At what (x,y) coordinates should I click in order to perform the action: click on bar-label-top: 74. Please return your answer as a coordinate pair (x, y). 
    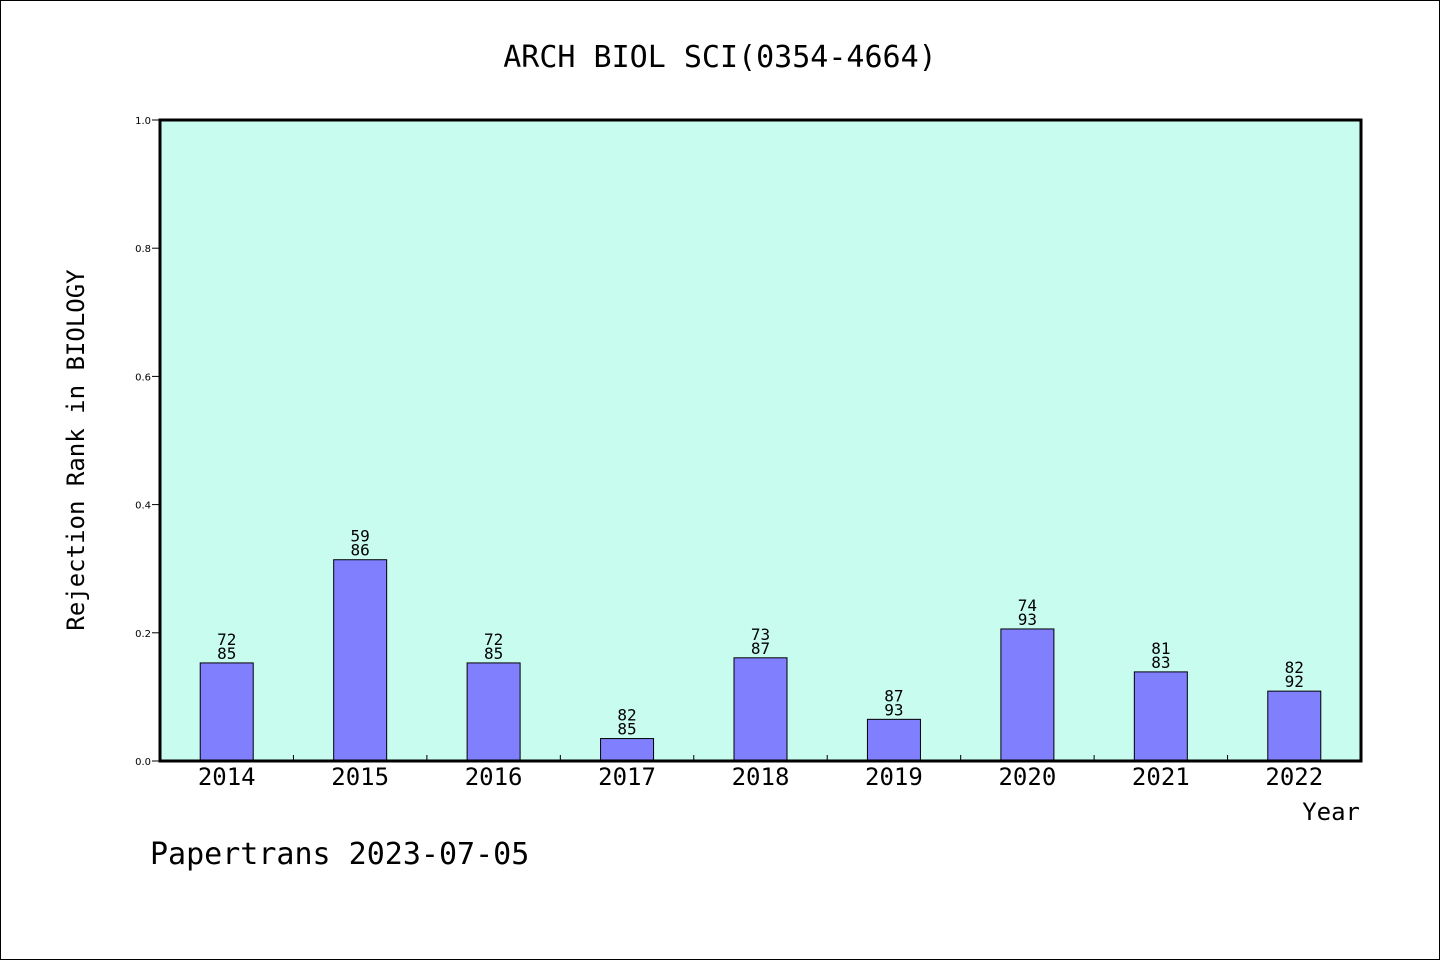
    Looking at the image, I should click on (1027, 605).